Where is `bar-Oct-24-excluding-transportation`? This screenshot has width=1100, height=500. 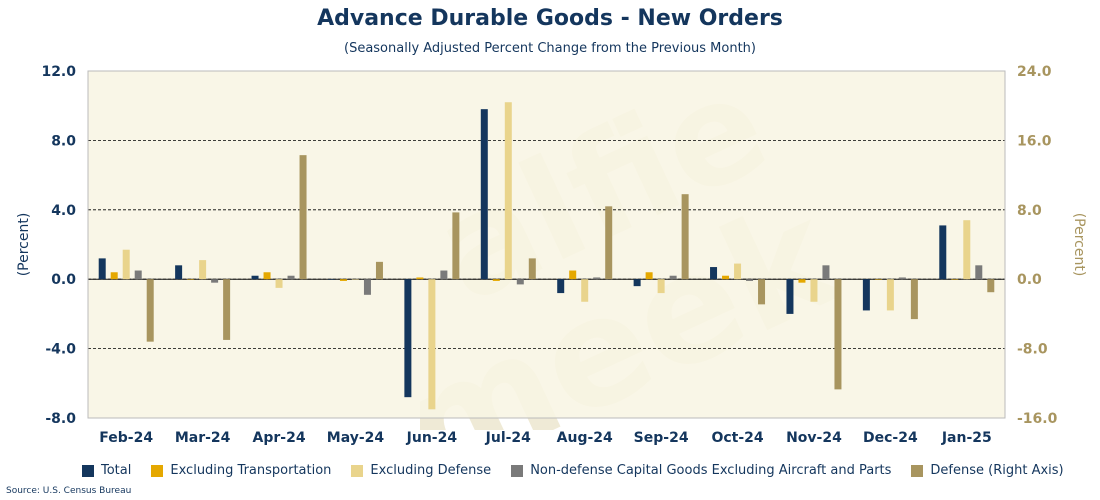
bar-Oct-24-excluding-transportation is located at coordinates (726, 277).